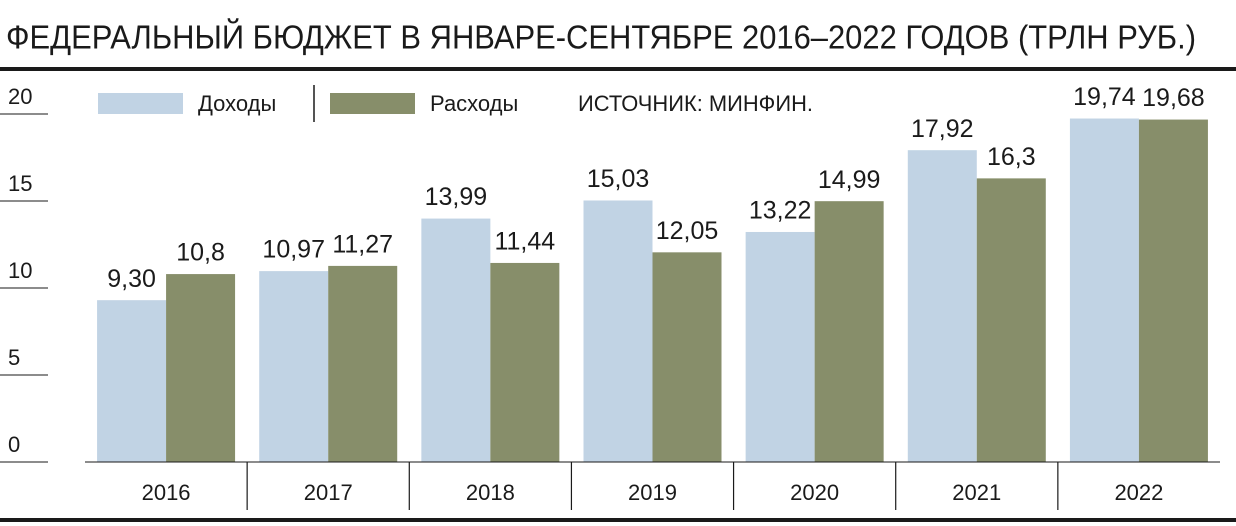  What do you see at coordinates (1011, 157) in the screenshot?
I see `value-label: 16,3` at bounding box center [1011, 157].